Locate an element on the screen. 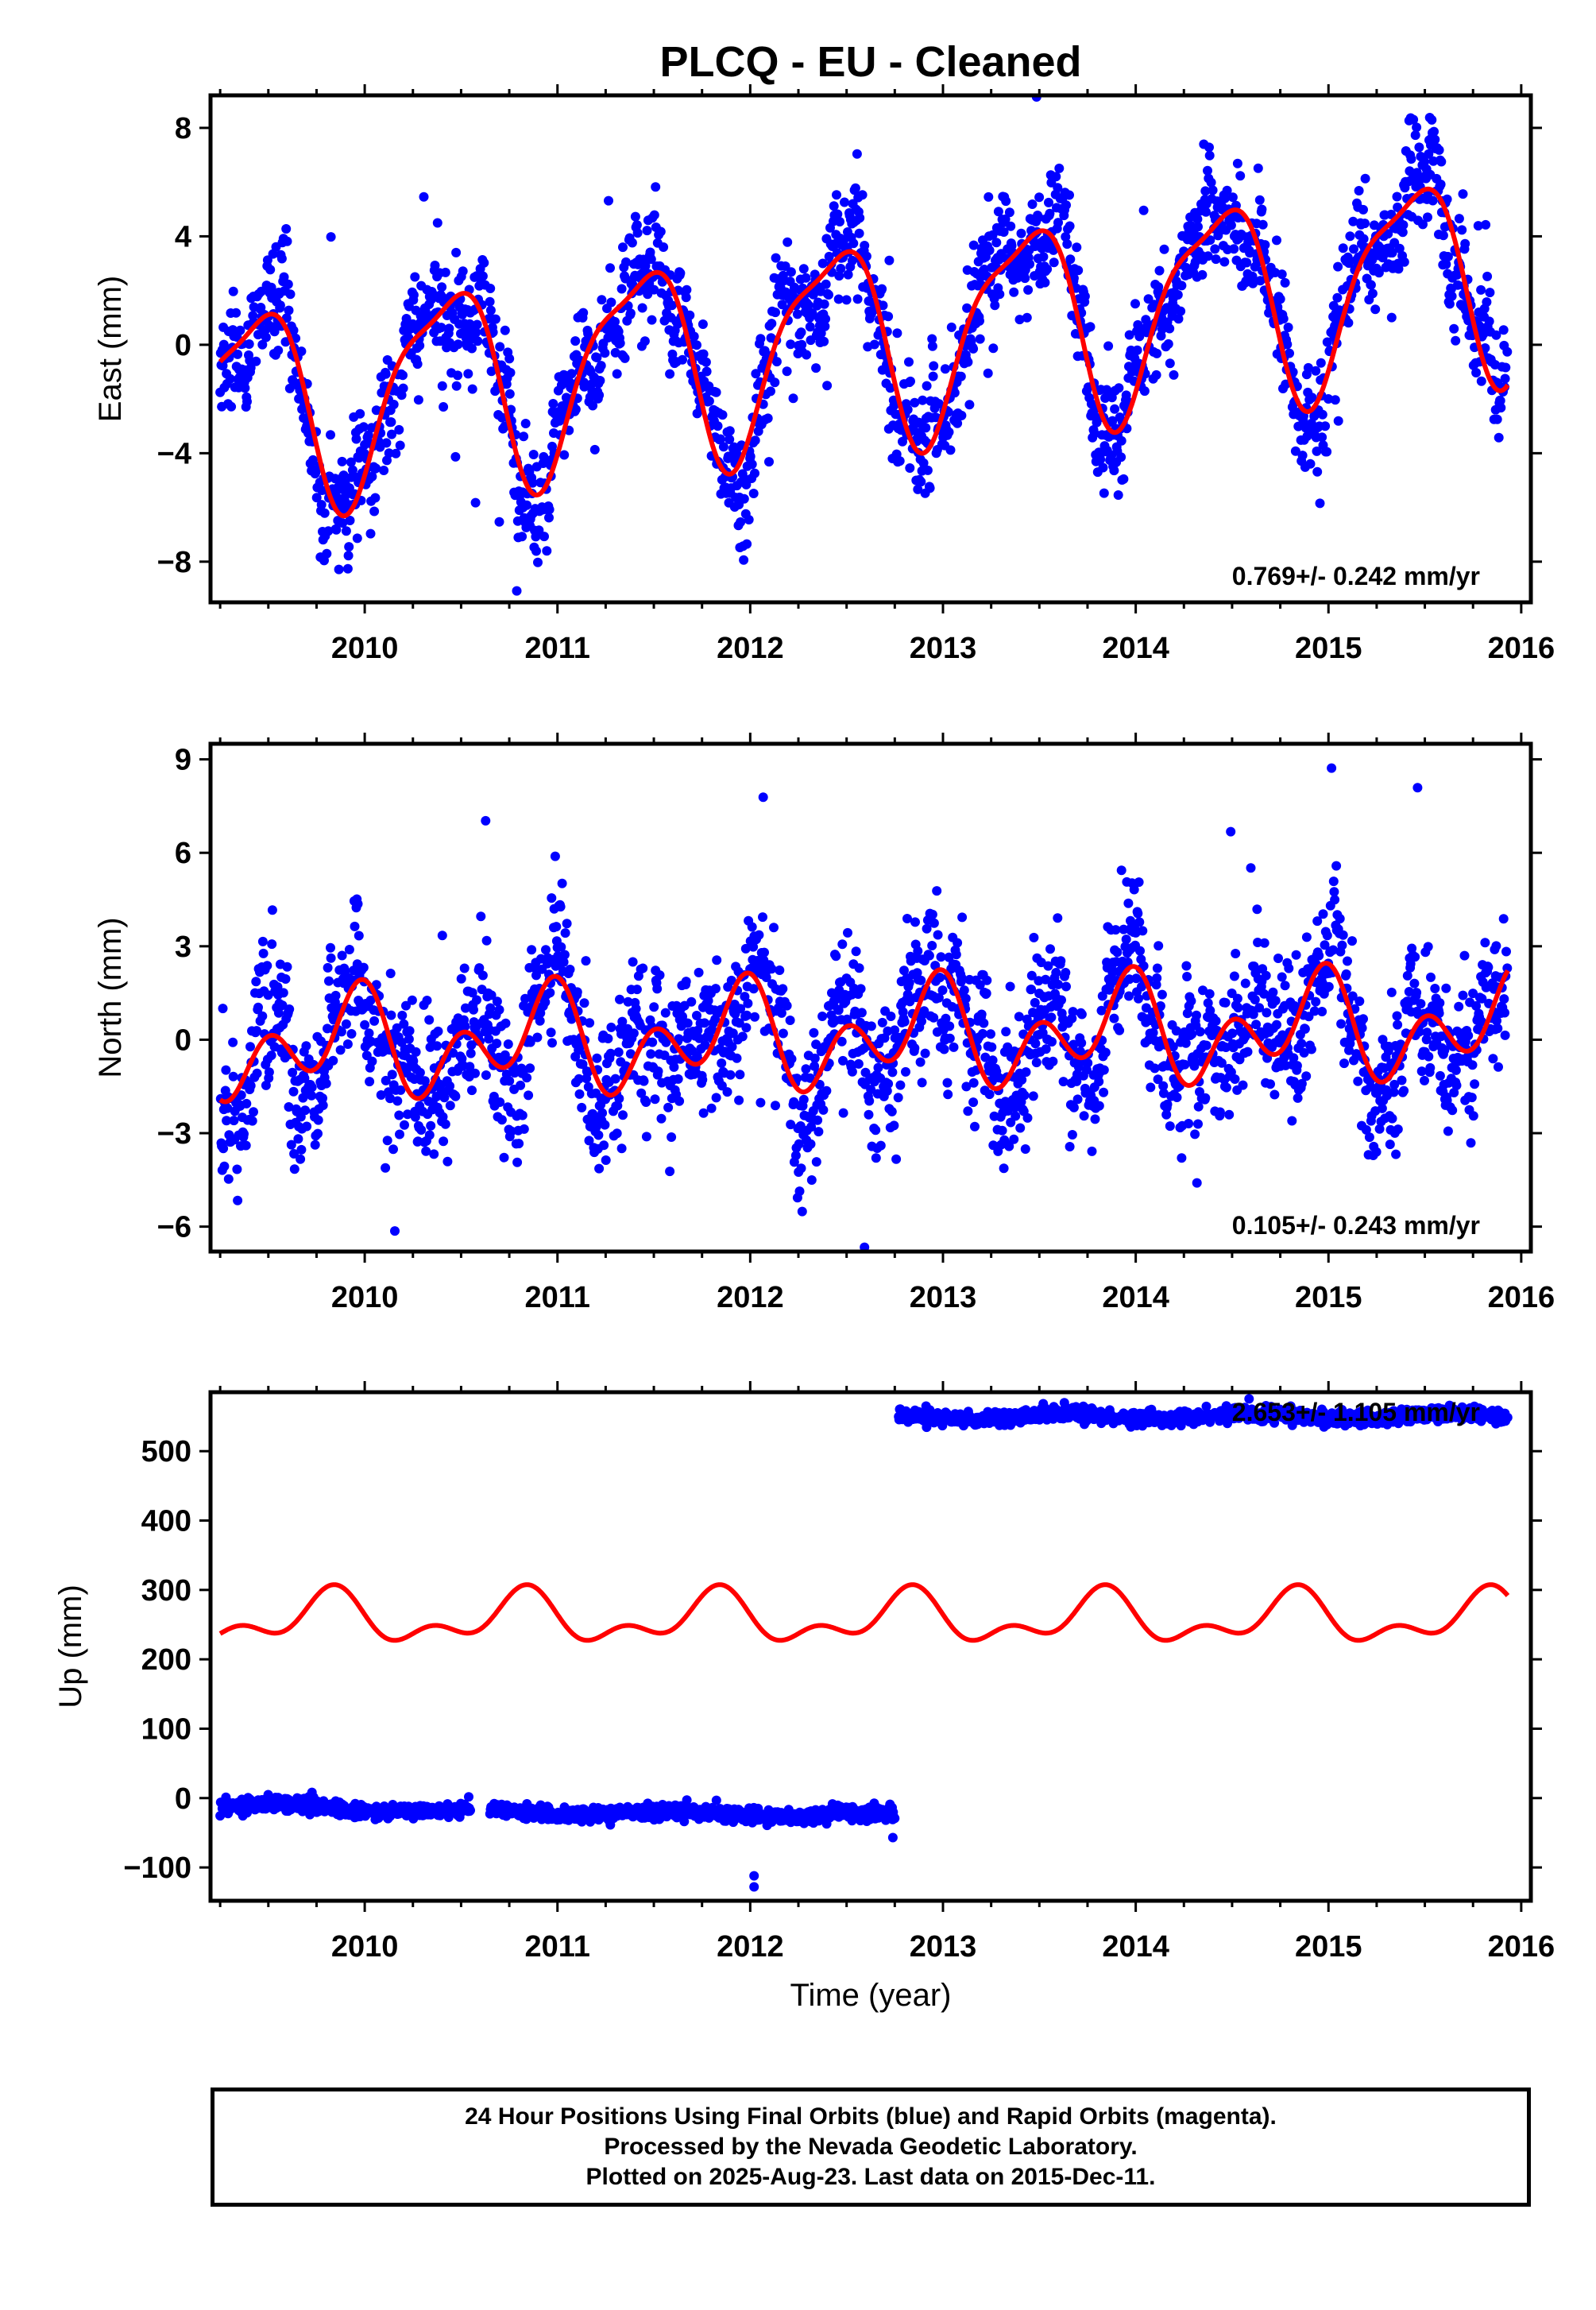 This screenshot has height=2310, width=1596. east-y-axis-label: East (mm) is located at coordinates (110, 349).